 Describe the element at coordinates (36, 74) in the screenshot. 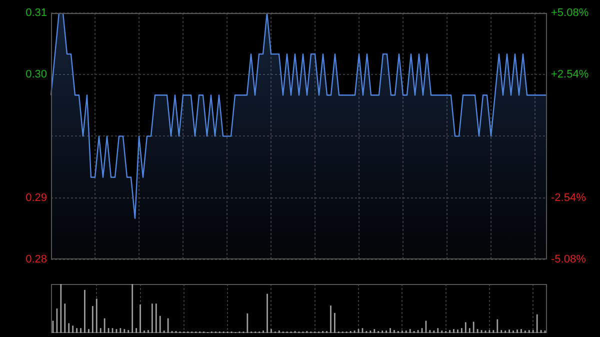

I see `y-tick-label: 0.30` at that location.